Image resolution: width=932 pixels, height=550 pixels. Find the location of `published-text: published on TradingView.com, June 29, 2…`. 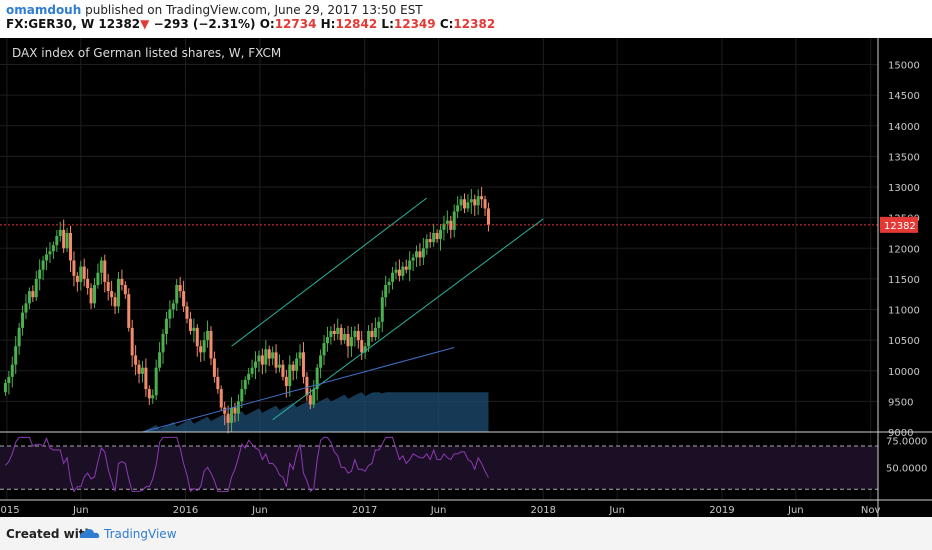

published-text: published on TradingView.com, June 29, 2… is located at coordinates (252, 10).